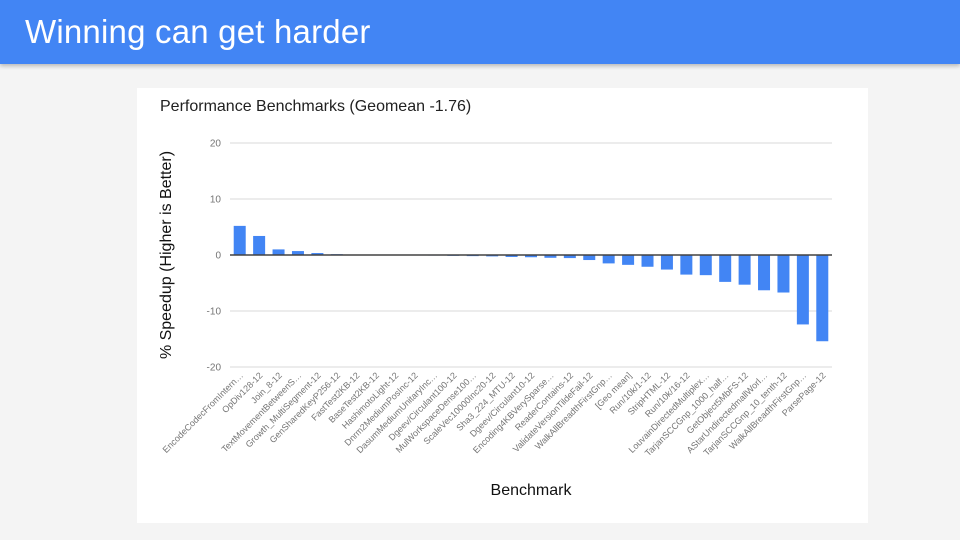 The image size is (960, 540). What do you see at coordinates (216, 144) in the screenshot?
I see `y-tick-label: 20` at bounding box center [216, 144].